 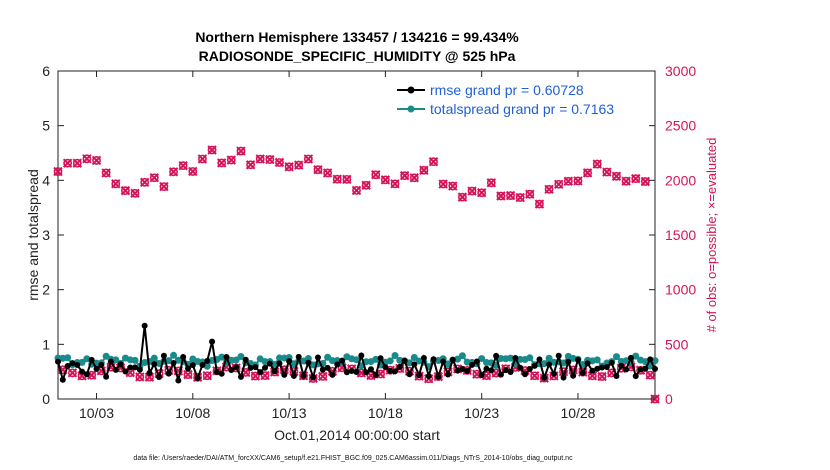 What do you see at coordinates (669, 399) in the screenshot?
I see `right-tick-label: 0` at bounding box center [669, 399].